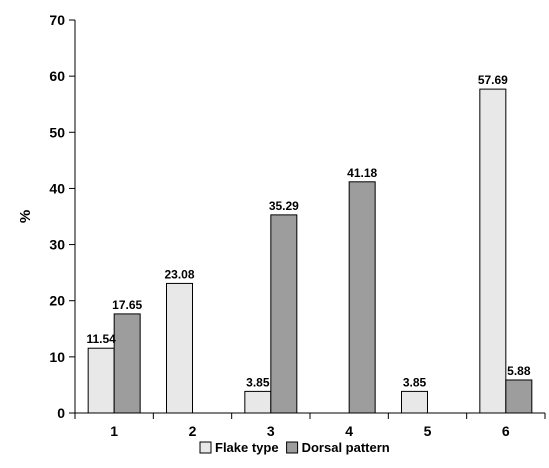 The image size is (549, 468). Describe the element at coordinates (57, 76) in the screenshot. I see `y-tick-label: 60` at that location.